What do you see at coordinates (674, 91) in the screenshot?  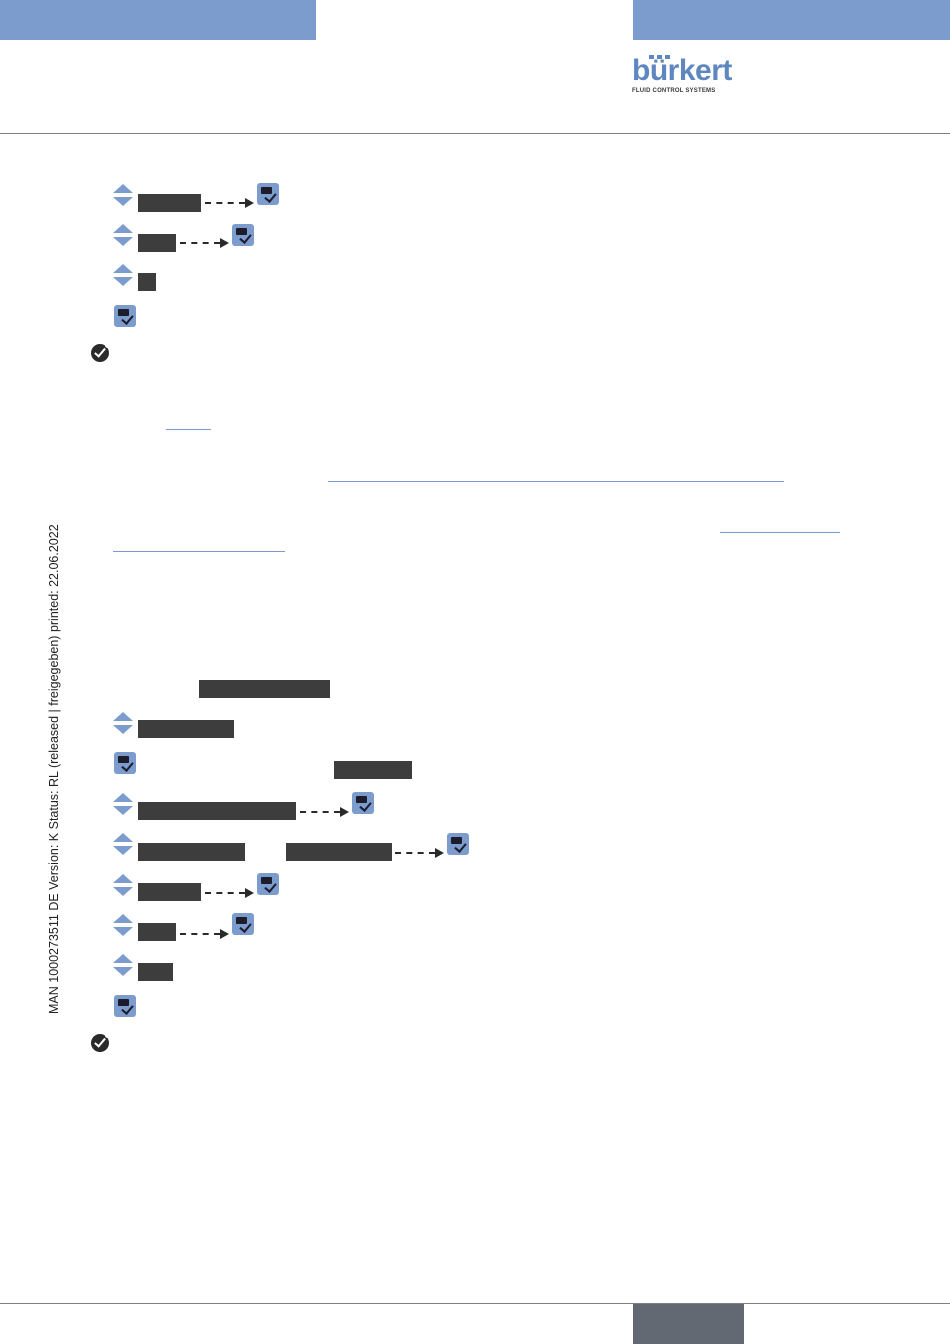 I see `brand-tagline: FLUID CONTROL SYSTEMS` at bounding box center [674, 91].